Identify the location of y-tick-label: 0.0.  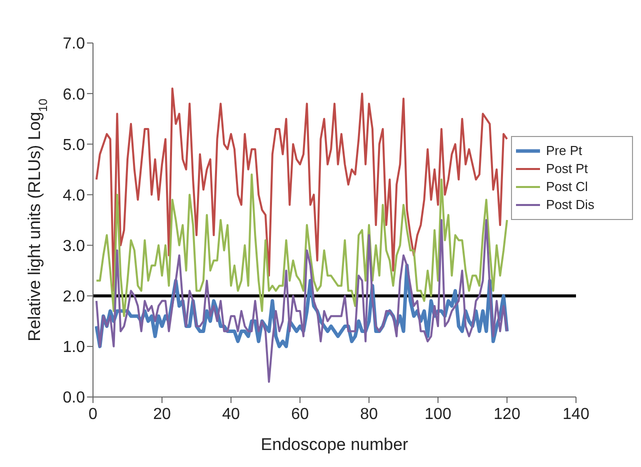
(74, 398).